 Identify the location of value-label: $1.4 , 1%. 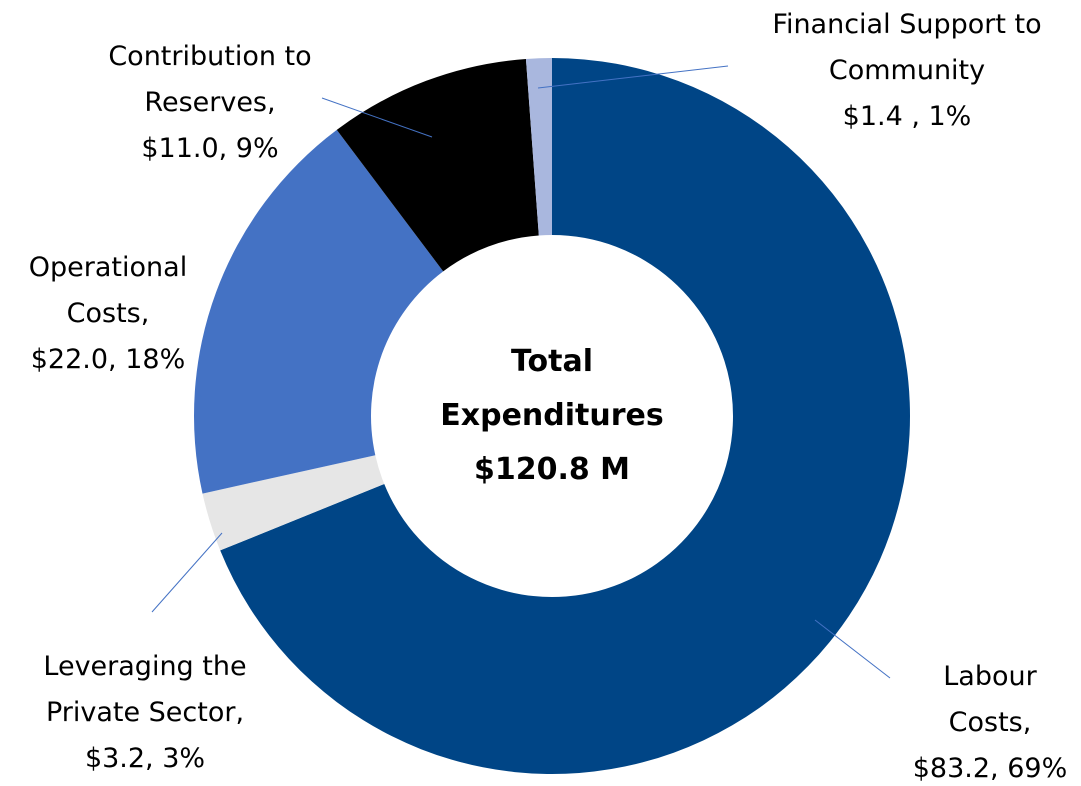
(907, 116).